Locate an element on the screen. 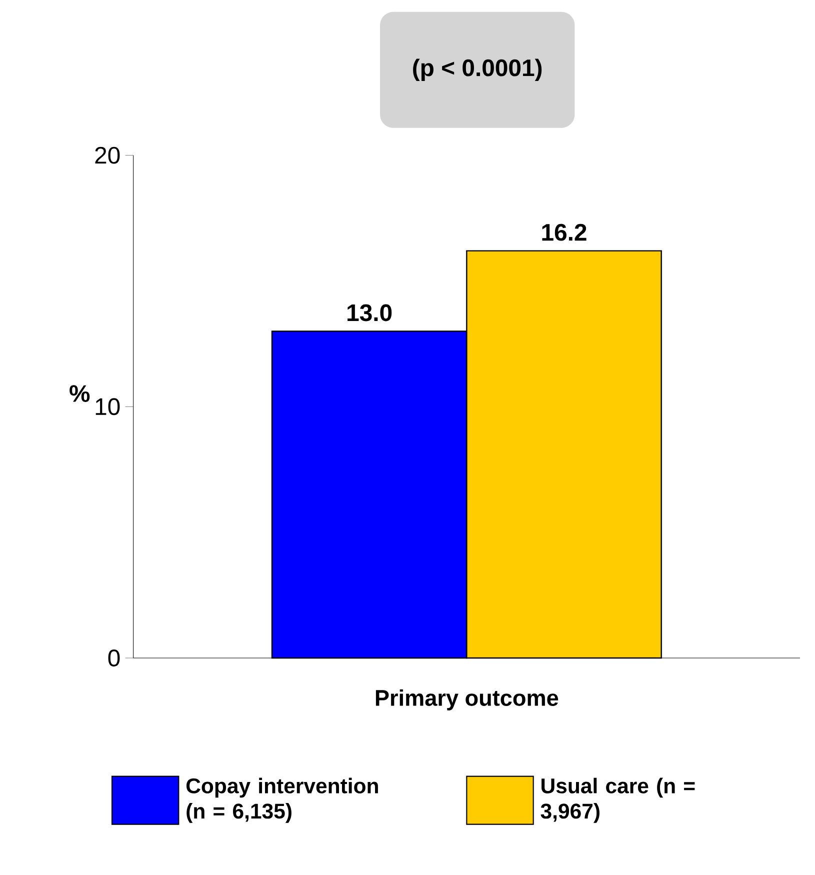 This screenshot has width=815, height=875. y-tick-label: 20 is located at coordinates (107, 155).